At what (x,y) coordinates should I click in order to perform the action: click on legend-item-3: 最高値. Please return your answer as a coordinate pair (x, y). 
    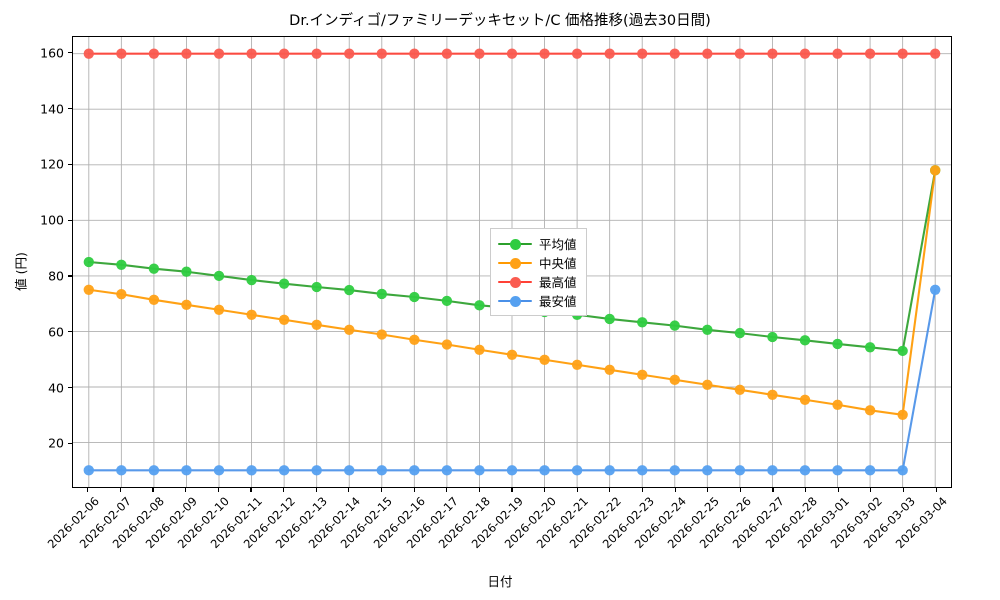
    Looking at the image, I should click on (537, 281).